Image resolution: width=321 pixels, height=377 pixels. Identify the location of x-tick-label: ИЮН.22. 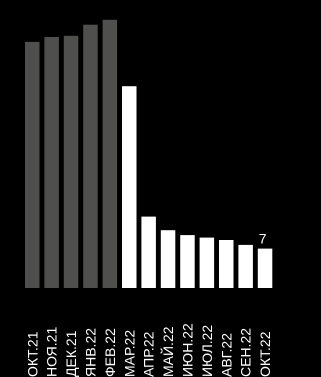
(187, 350).